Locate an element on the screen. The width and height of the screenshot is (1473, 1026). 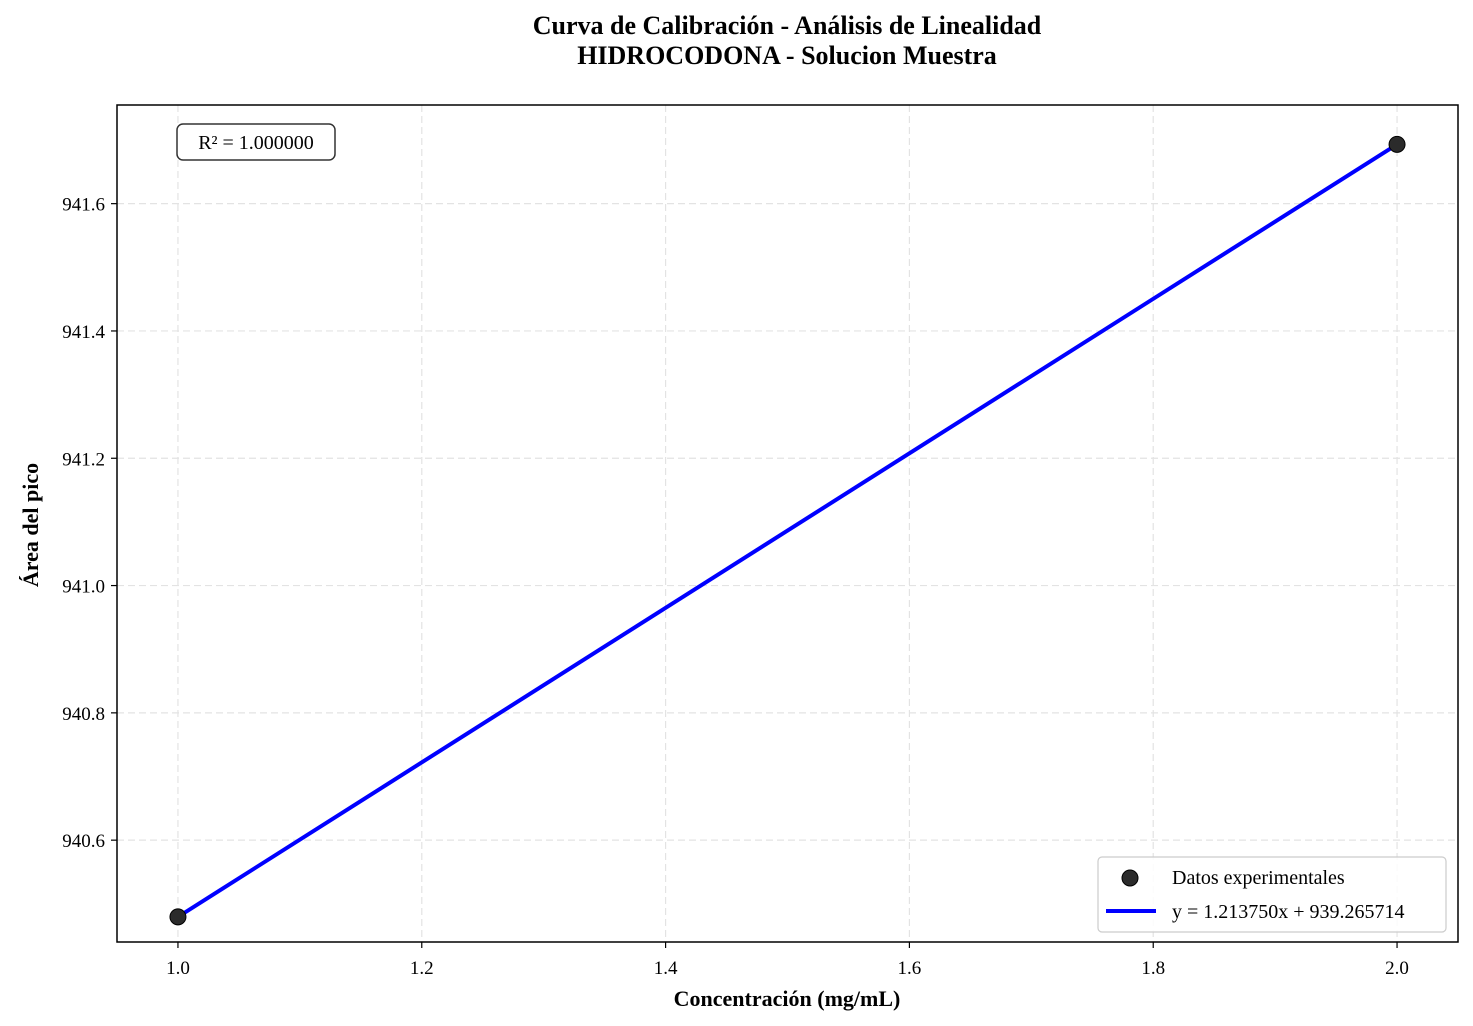
y-tick-label: 941.2 is located at coordinates (83, 459).